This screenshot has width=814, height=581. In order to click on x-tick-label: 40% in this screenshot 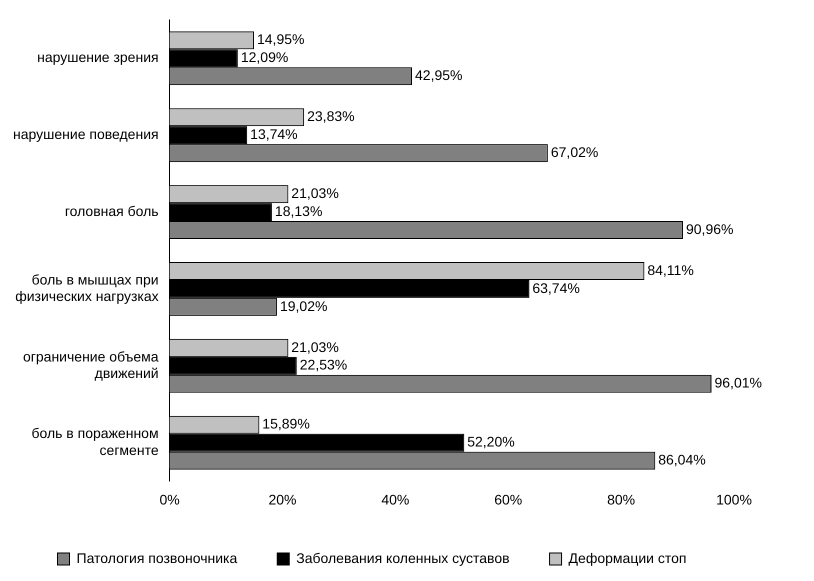, I will do `click(395, 499)`.